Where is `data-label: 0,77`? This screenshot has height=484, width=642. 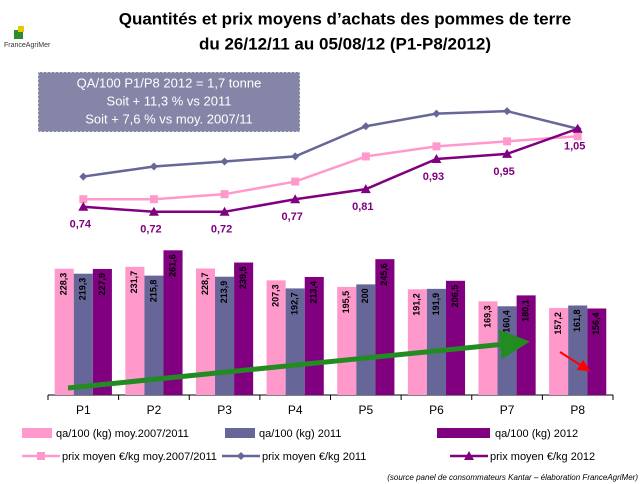 data-label: 0,77 is located at coordinates (291, 217).